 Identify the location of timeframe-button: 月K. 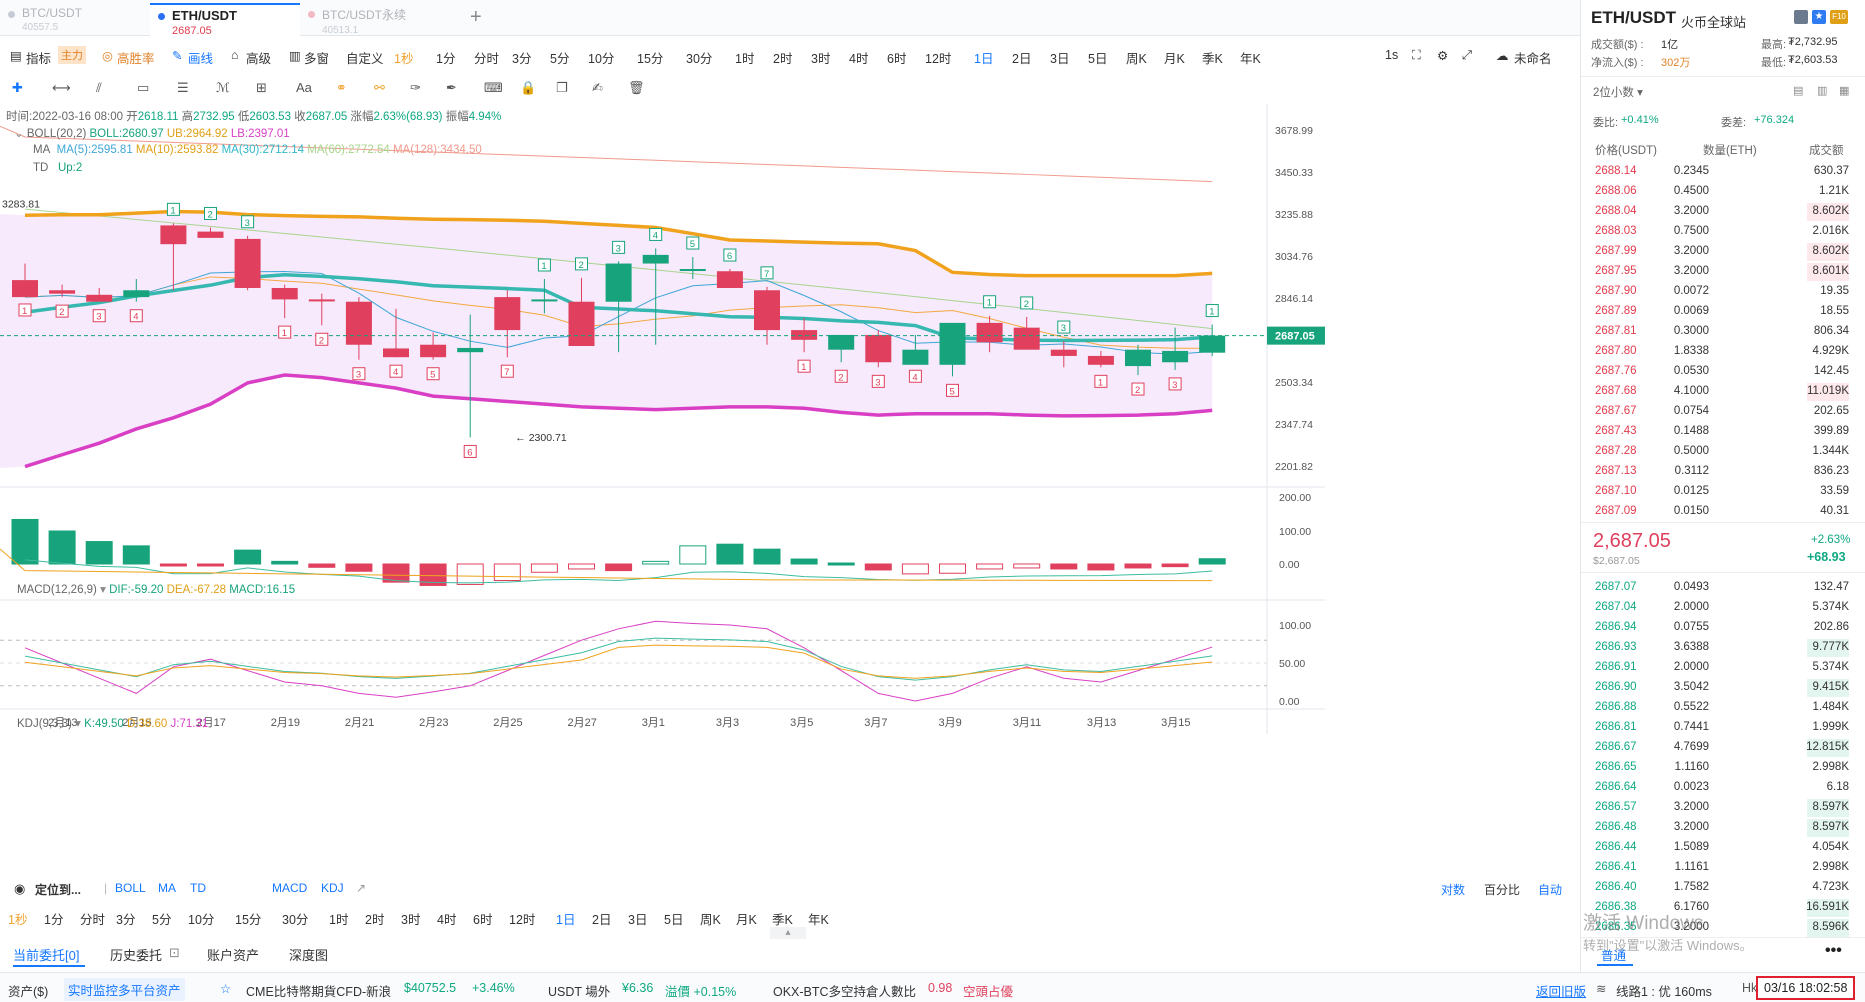
(746, 920).